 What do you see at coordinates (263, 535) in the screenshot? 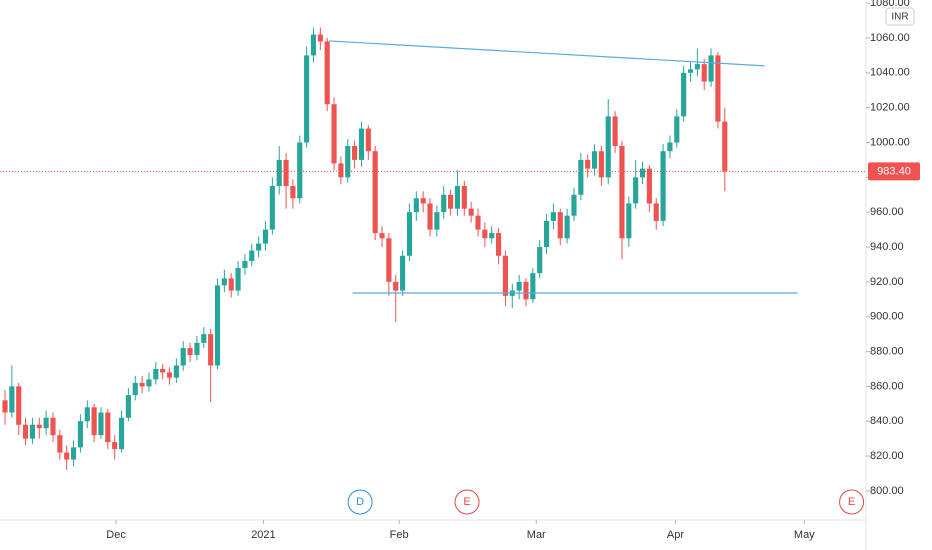
I see `x-tick-label: 2021` at bounding box center [263, 535].